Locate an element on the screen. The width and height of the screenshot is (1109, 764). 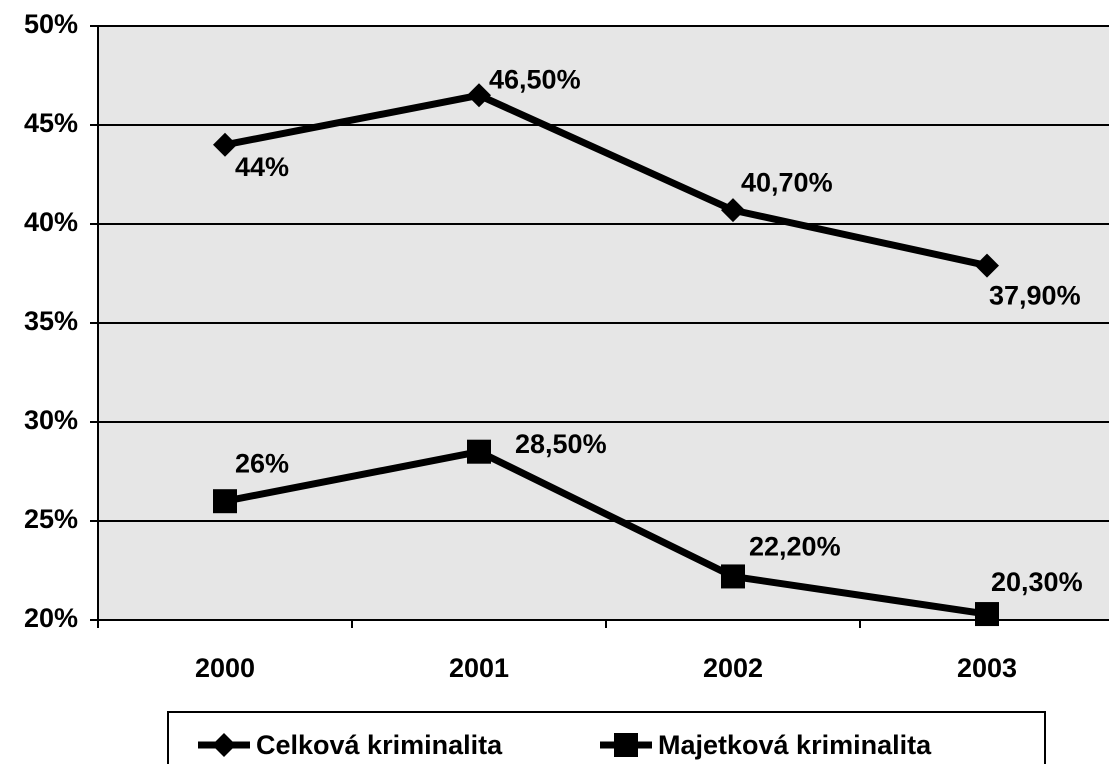
data-label: 46,50% is located at coordinates (535, 79).